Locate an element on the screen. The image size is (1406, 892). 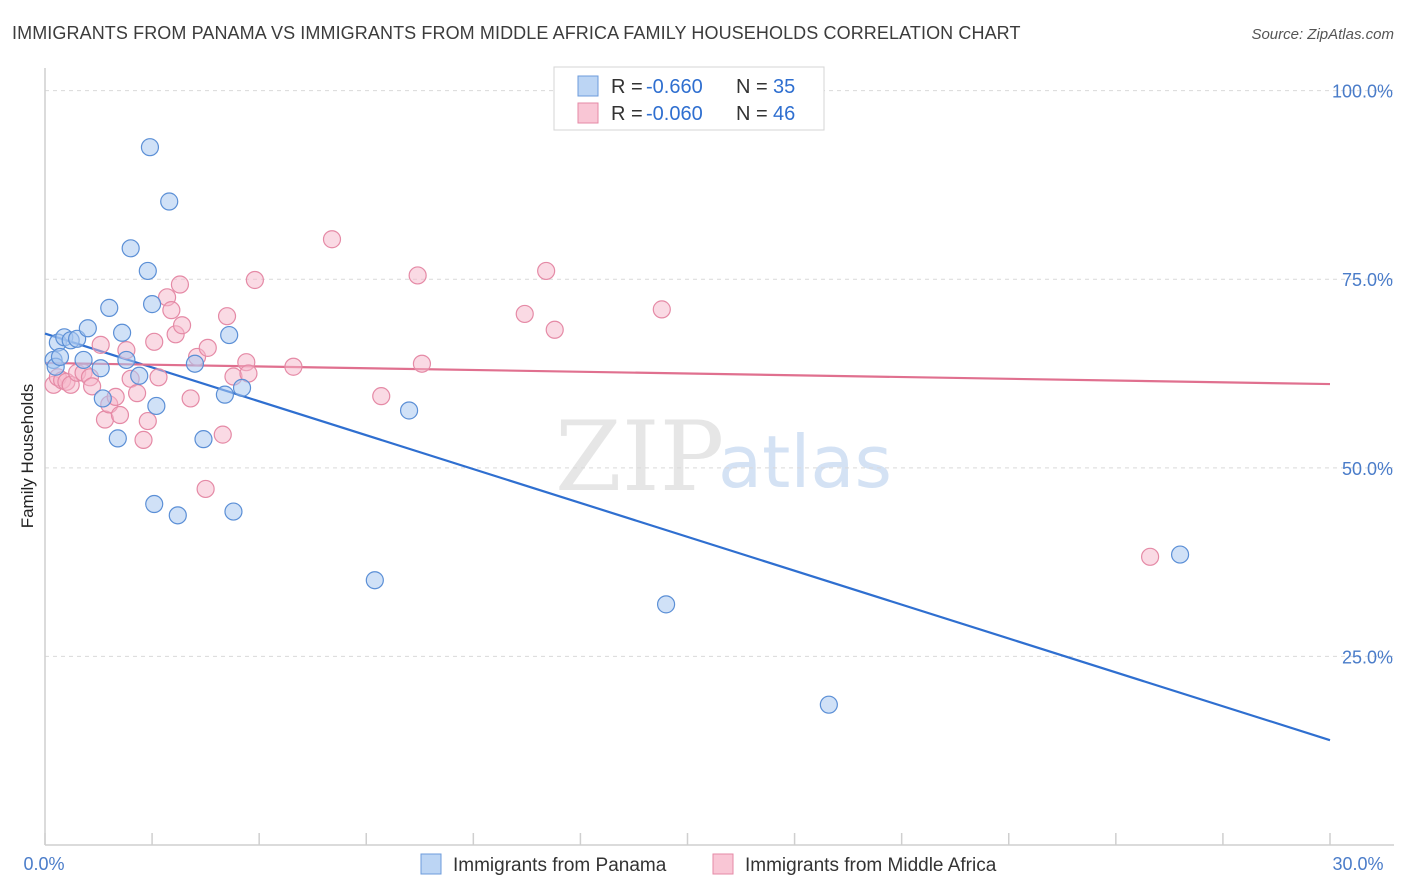
trend-line-middle-africa is located at coordinates (687, 373).